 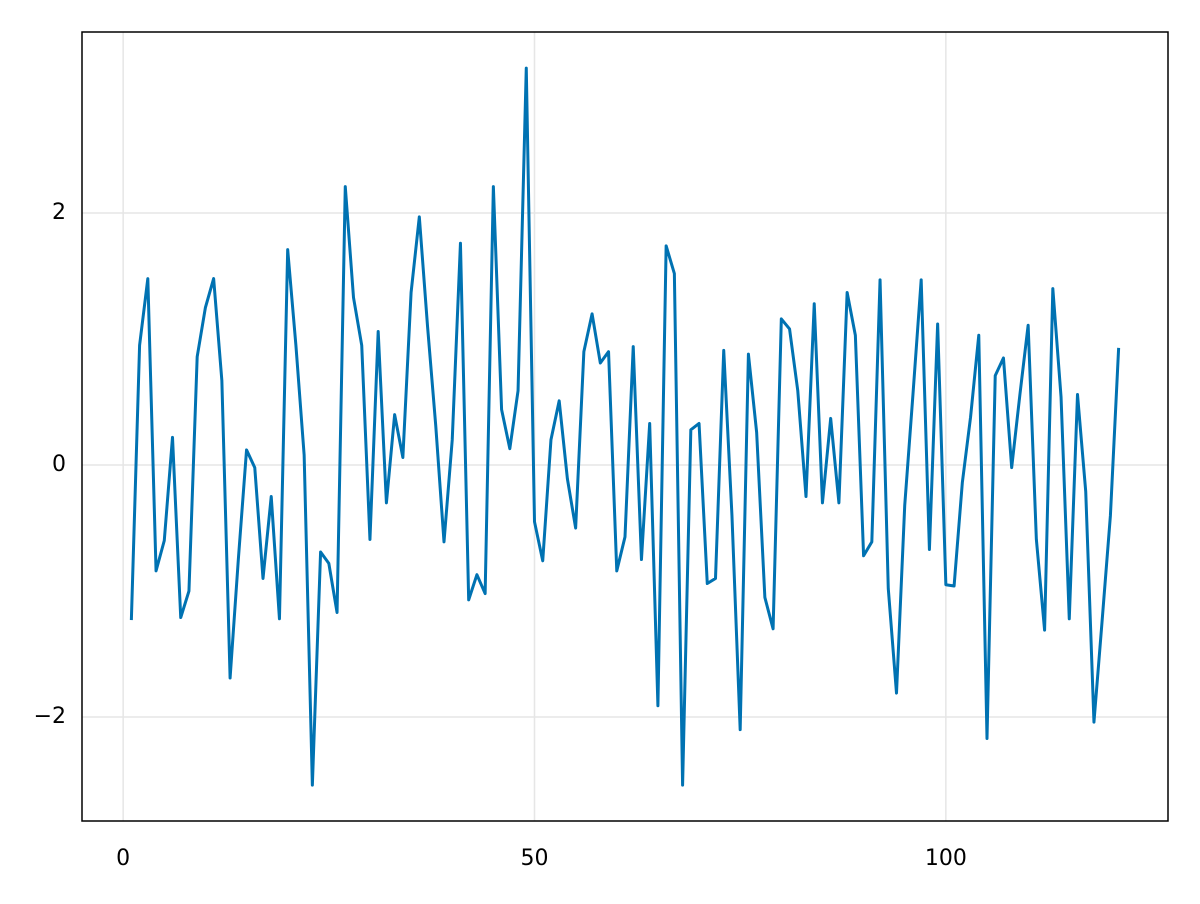 What do you see at coordinates (59, 464) in the screenshot?
I see `y-tick-label: 0` at bounding box center [59, 464].